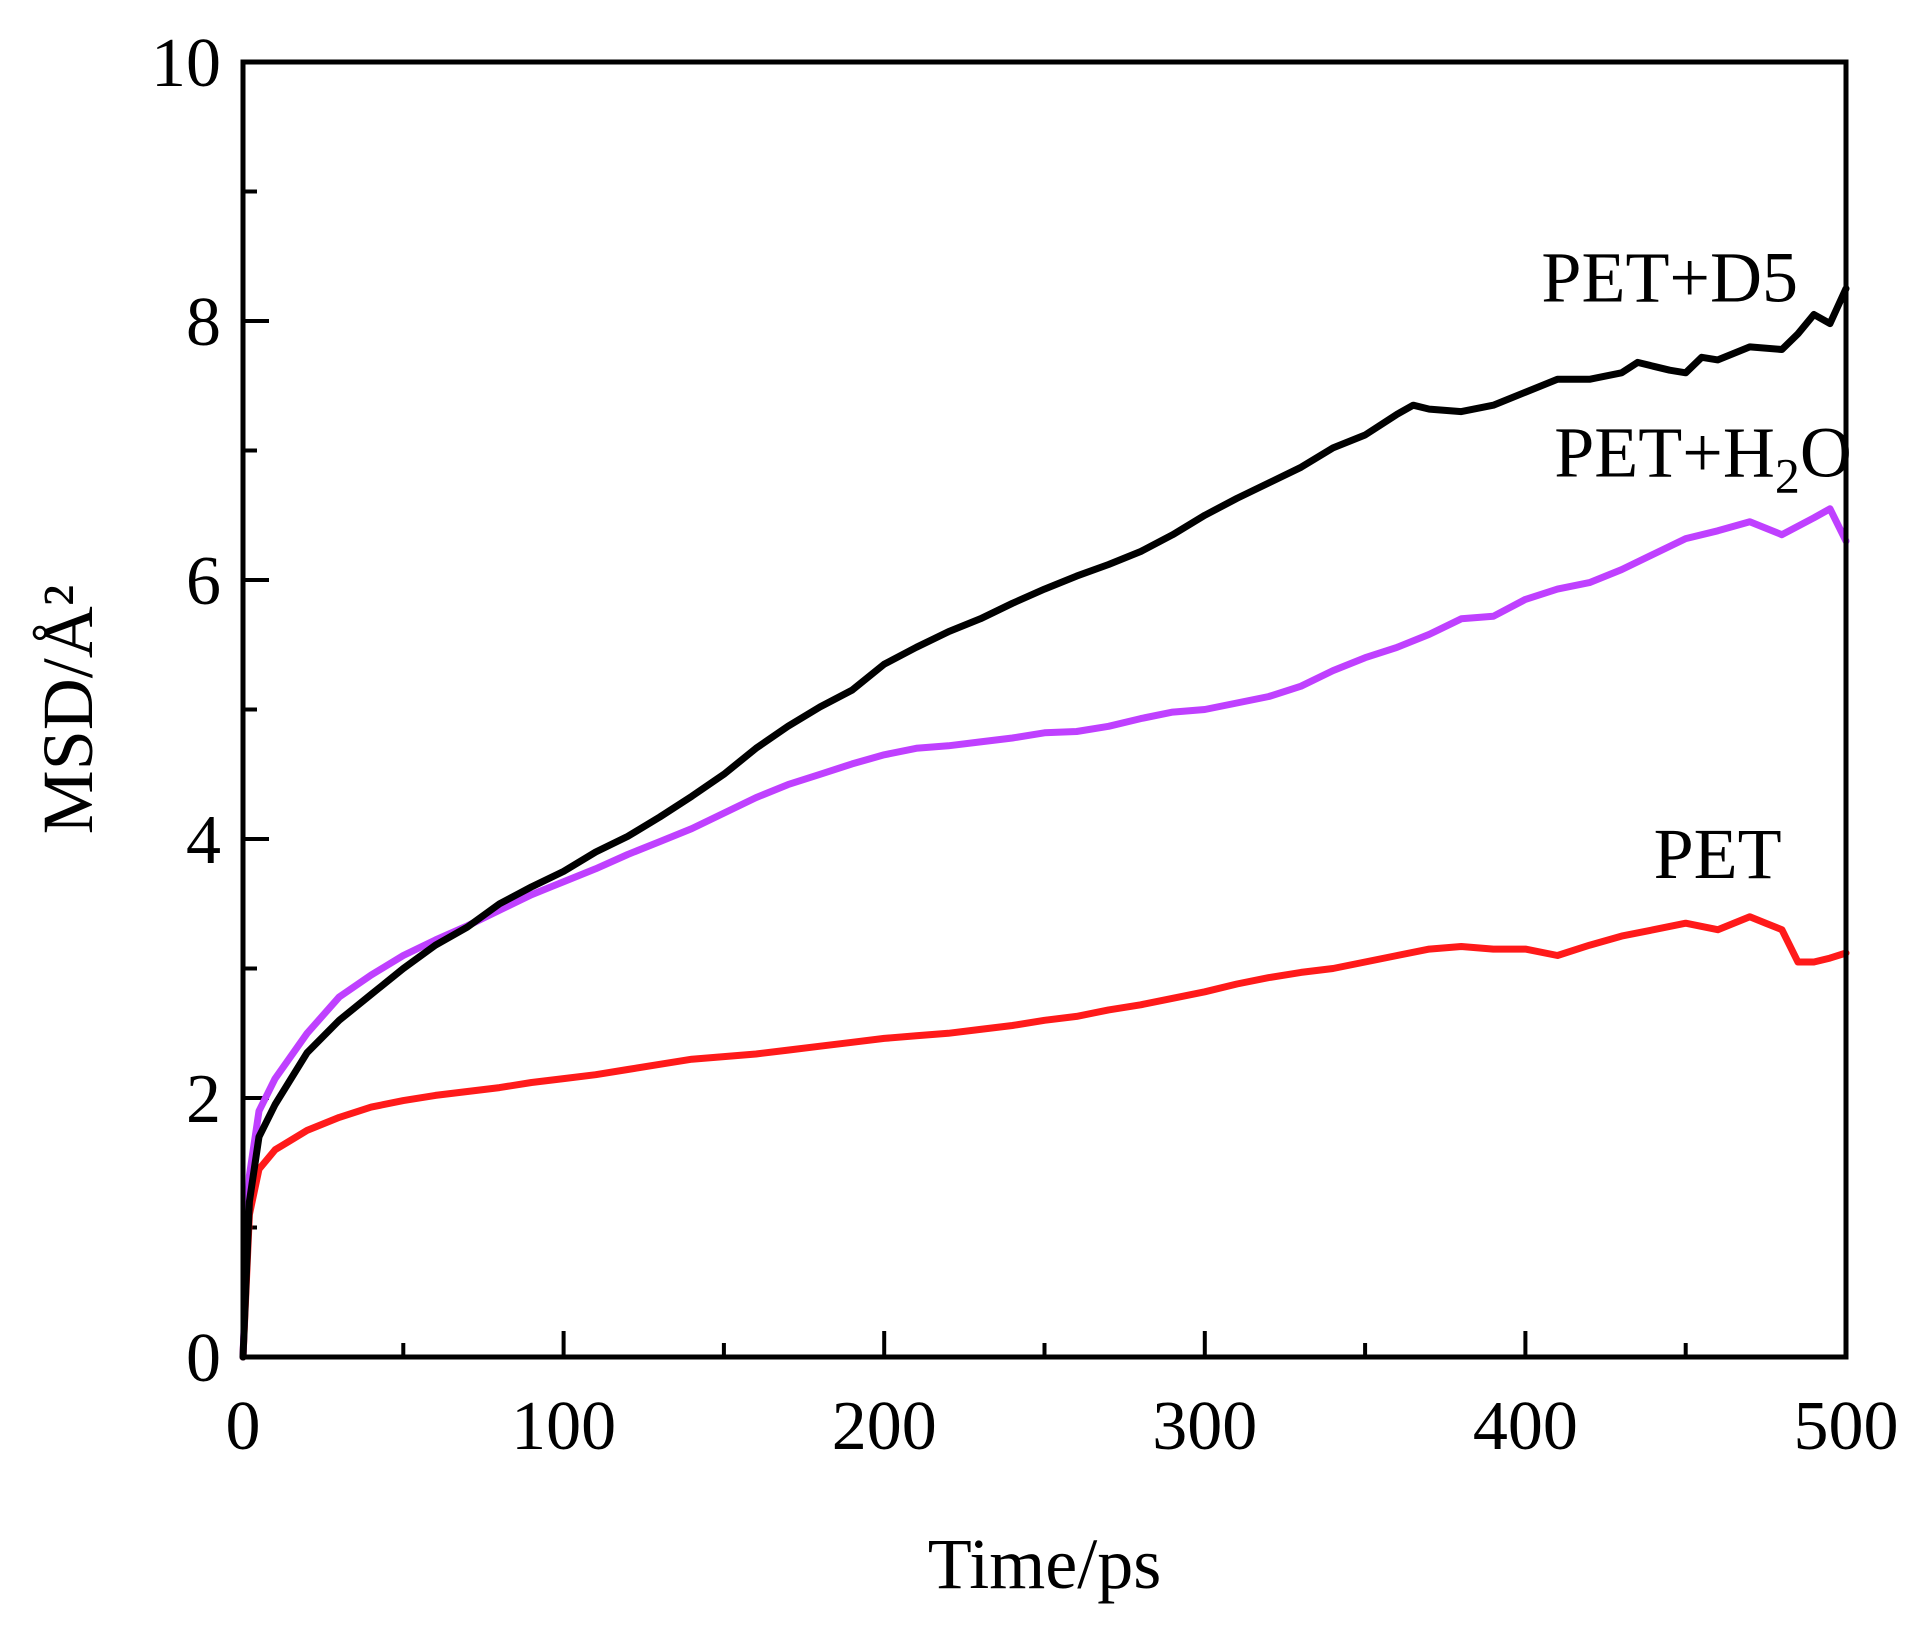  Describe the element at coordinates (884, 1426) in the screenshot. I see `x-tick-label: 200` at that location.